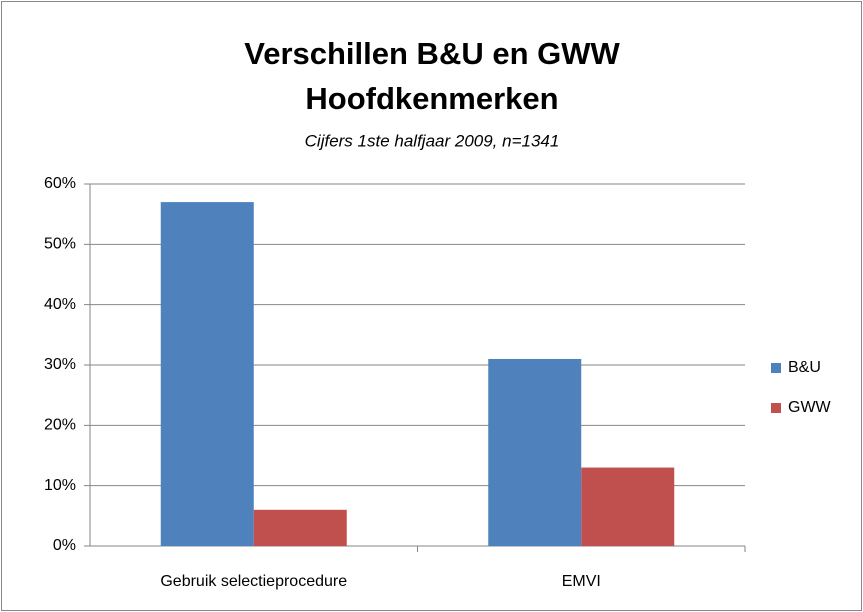  What do you see at coordinates (60, 364) in the screenshot?
I see `y-tick-label: 30%` at bounding box center [60, 364].